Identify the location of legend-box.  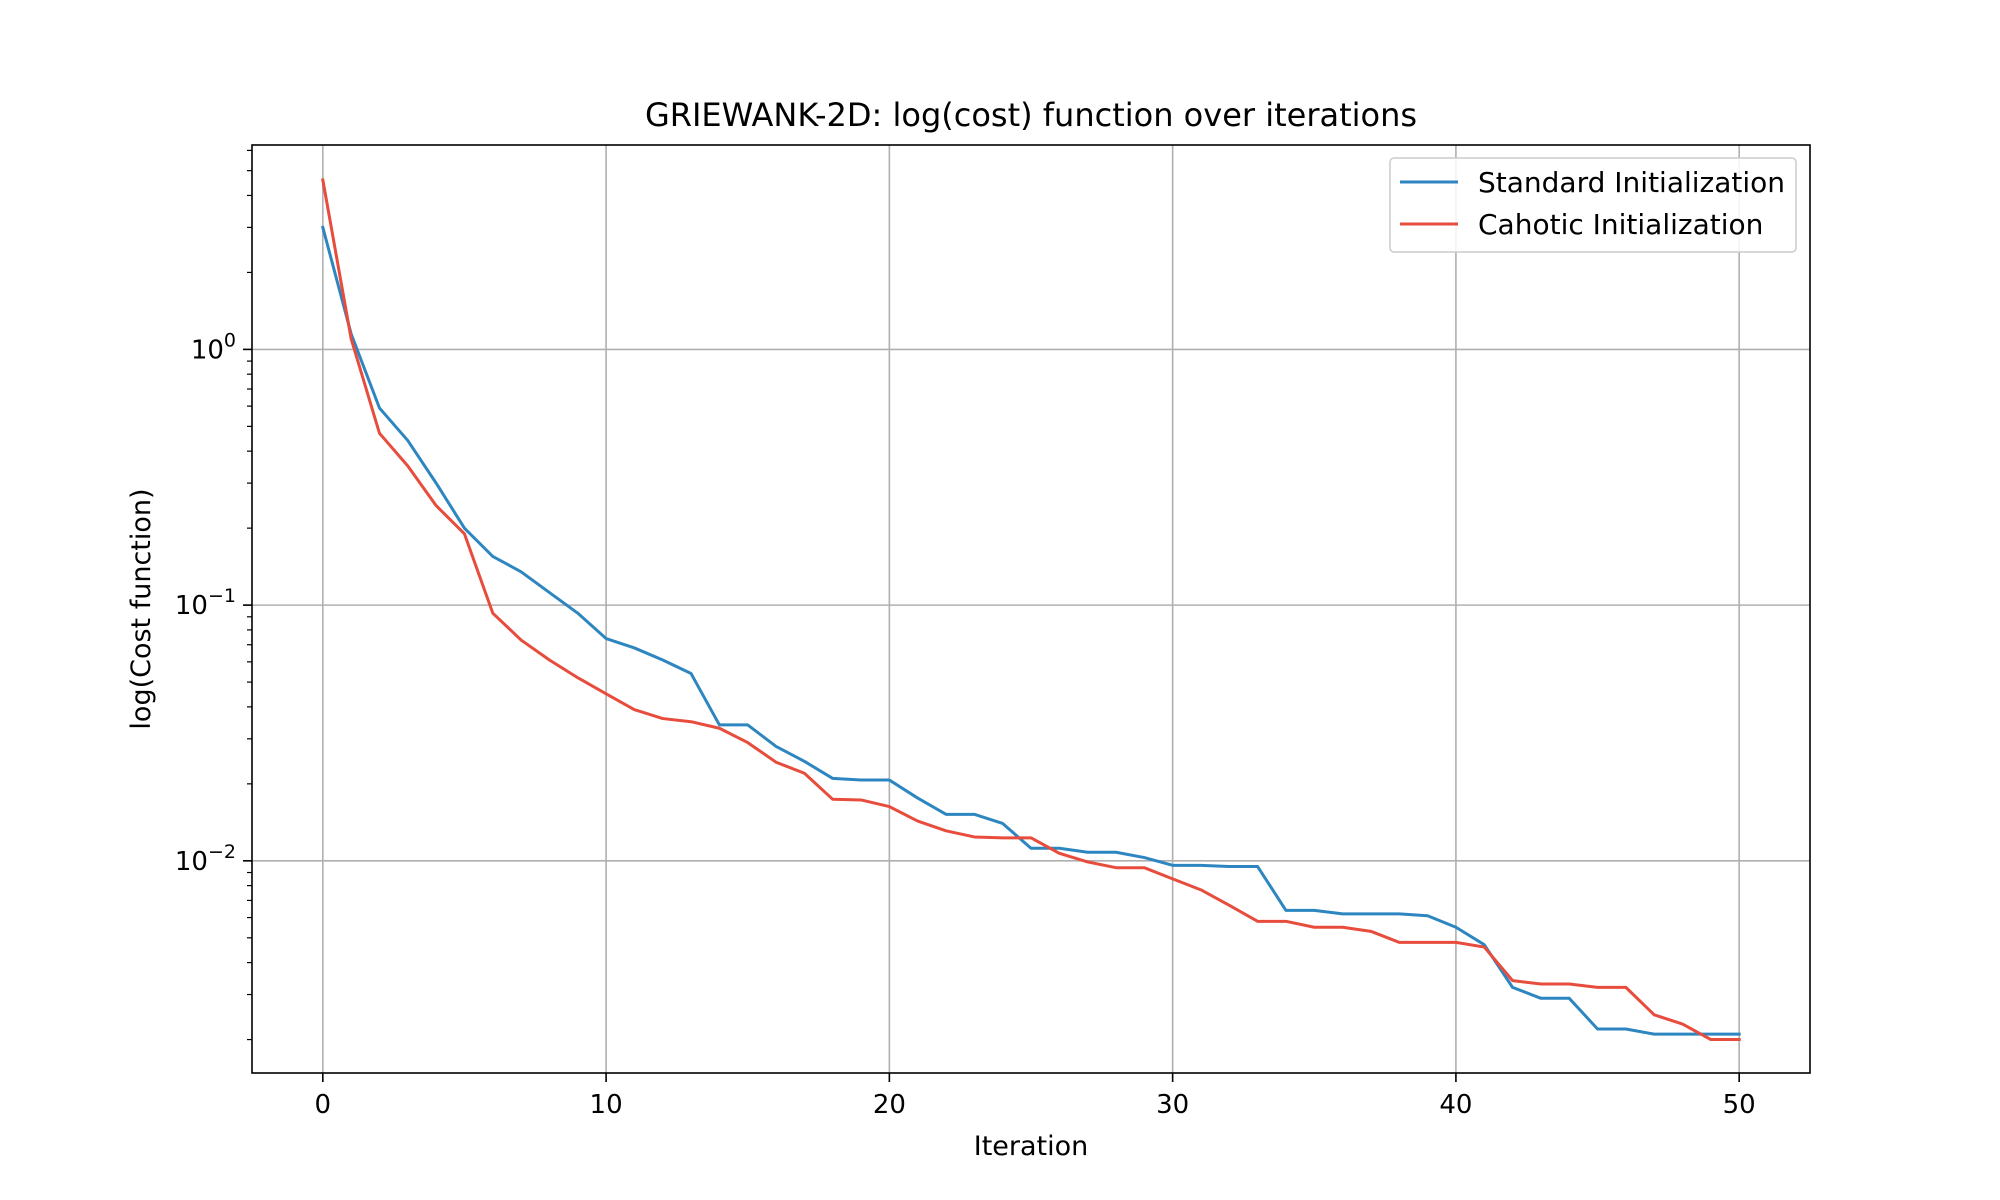
(1593, 205).